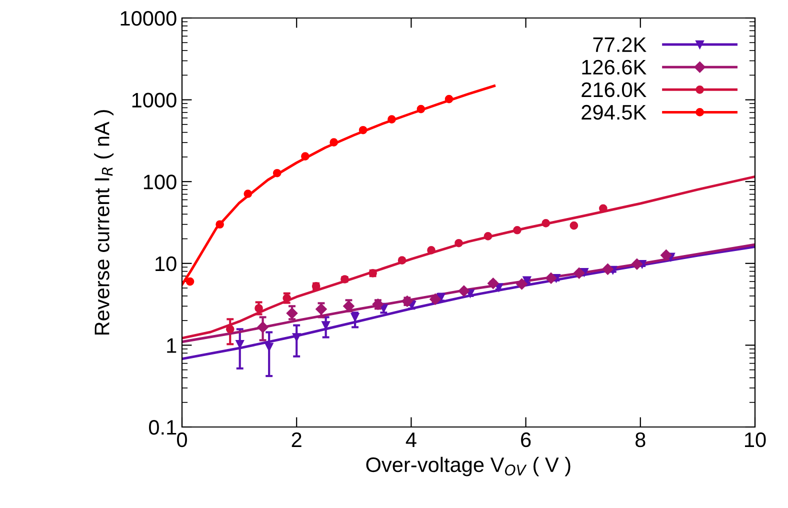 This screenshot has height=508, width=788. Describe the element at coordinates (182, 440) in the screenshot. I see `x-tick-label: 0` at that location.